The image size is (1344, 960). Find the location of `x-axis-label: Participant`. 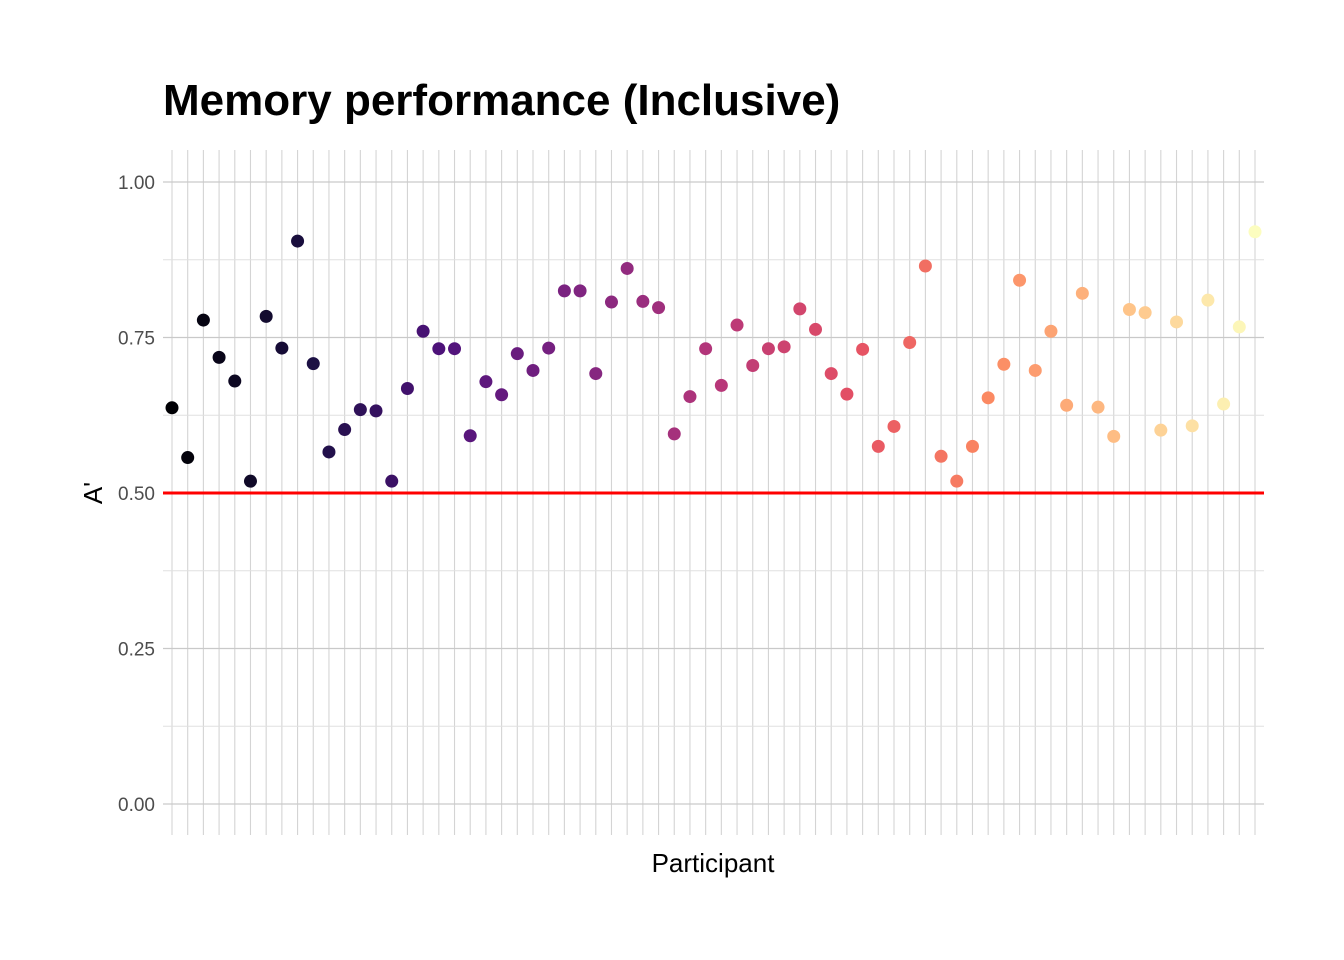

x-axis-label: Participant is located at coordinates (714, 863).